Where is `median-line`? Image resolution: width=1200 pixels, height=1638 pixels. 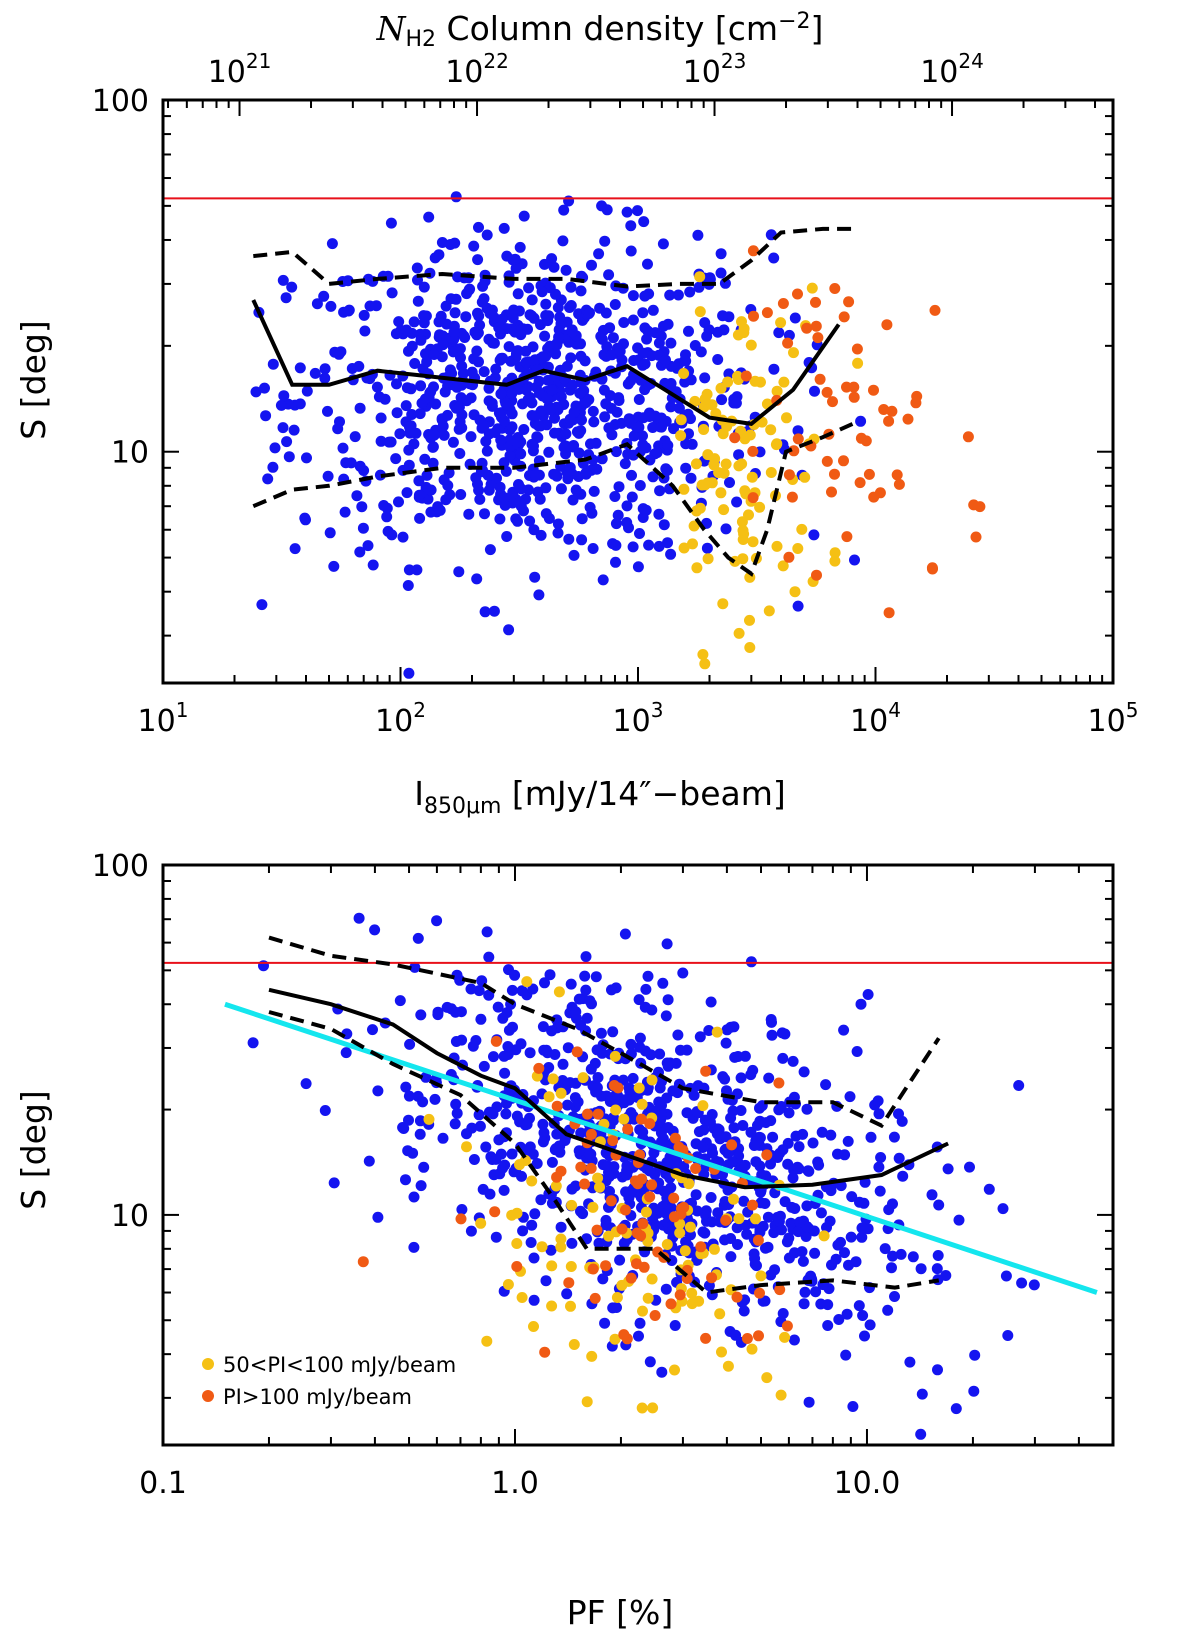
median-line is located at coordinates (546, 363).